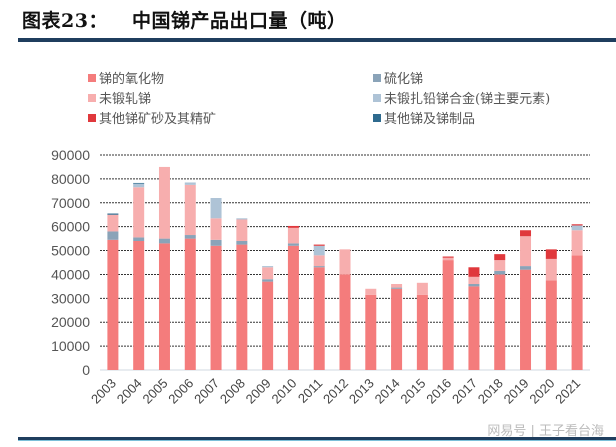 The width and height of the screenshot is (616, 447). Describe the element at coordinates (70, 346) in the screenshot. I see `y-tick-label: 10000` at that location.